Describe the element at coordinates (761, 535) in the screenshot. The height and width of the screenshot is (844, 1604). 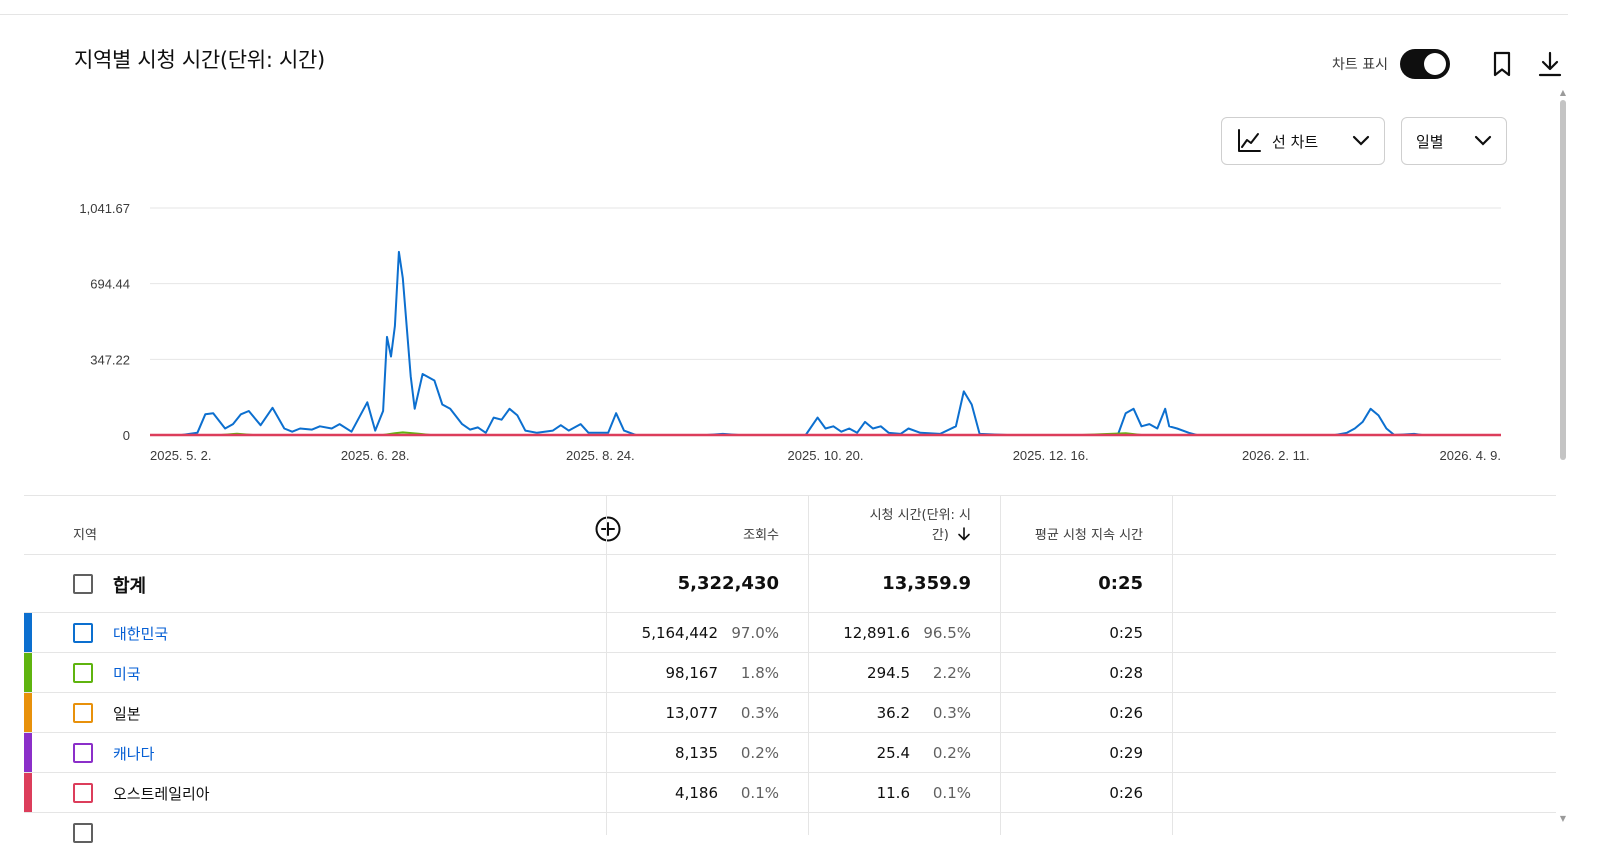
I see `column-header-views: 조회수` at that location.